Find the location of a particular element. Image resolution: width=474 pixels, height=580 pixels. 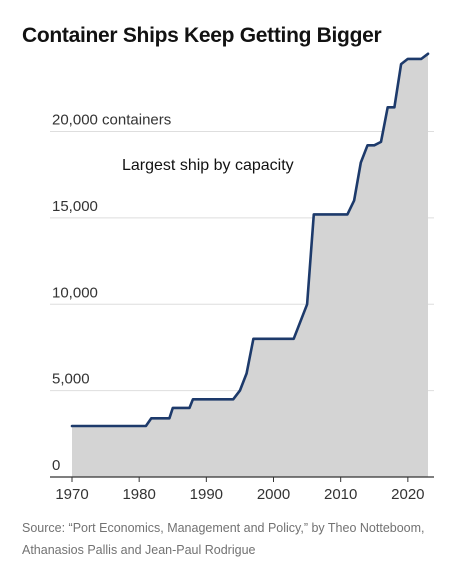

y-tick-label: 10,000 is located at coordinates (75, 292).